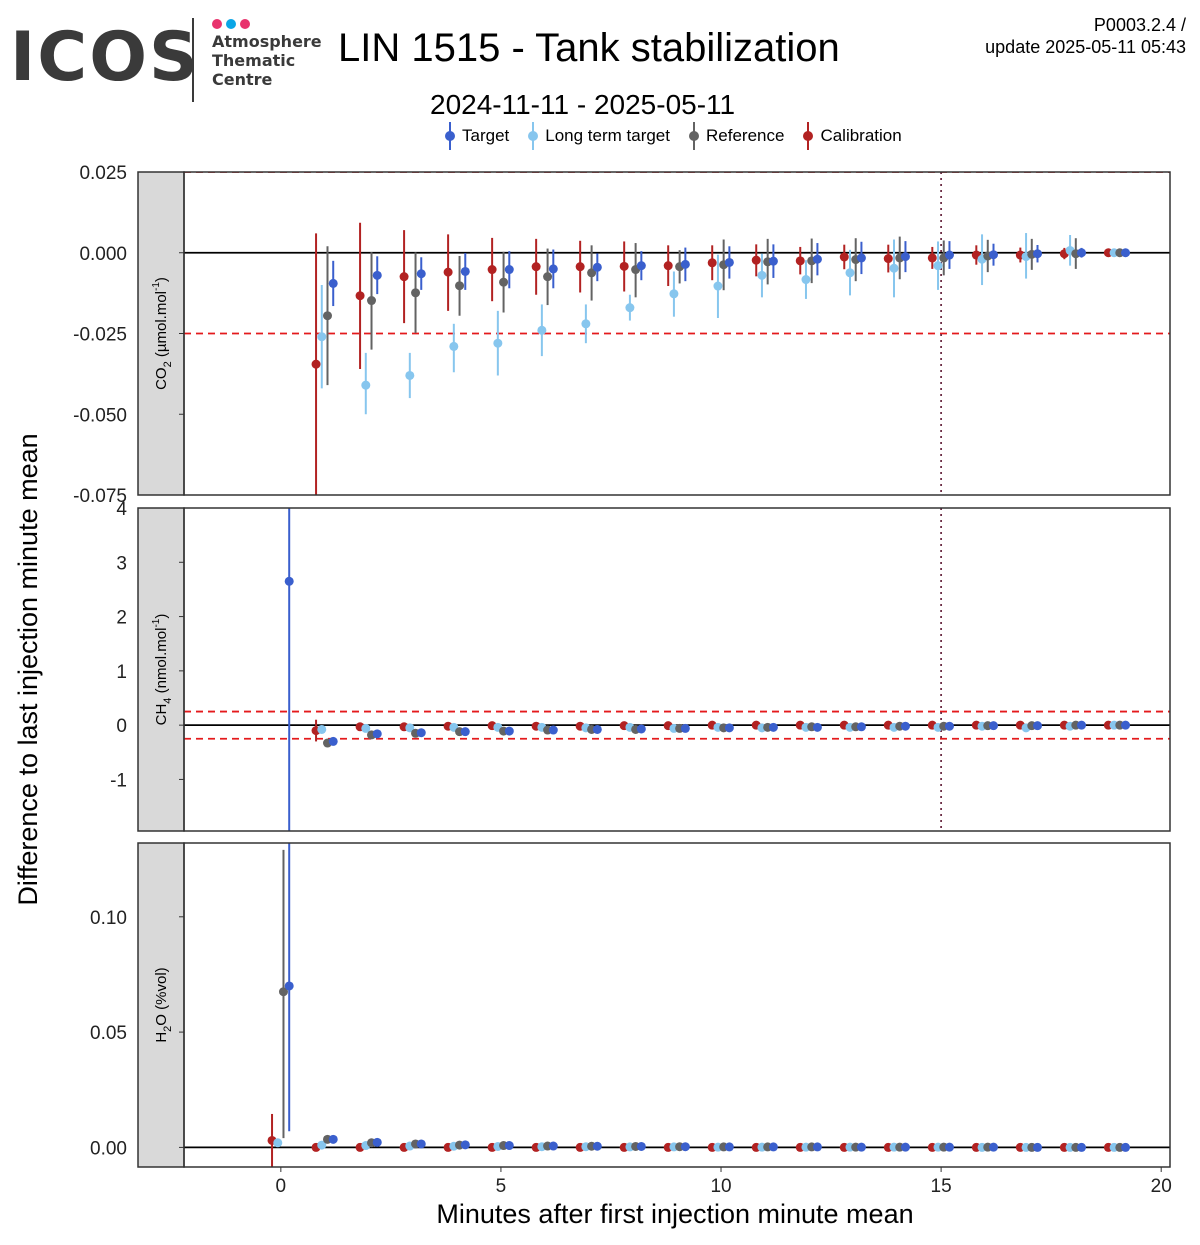 This screenshot has height=1245, width=1200. I want to click on y-tick-label: -0.050, so click(100, 415).